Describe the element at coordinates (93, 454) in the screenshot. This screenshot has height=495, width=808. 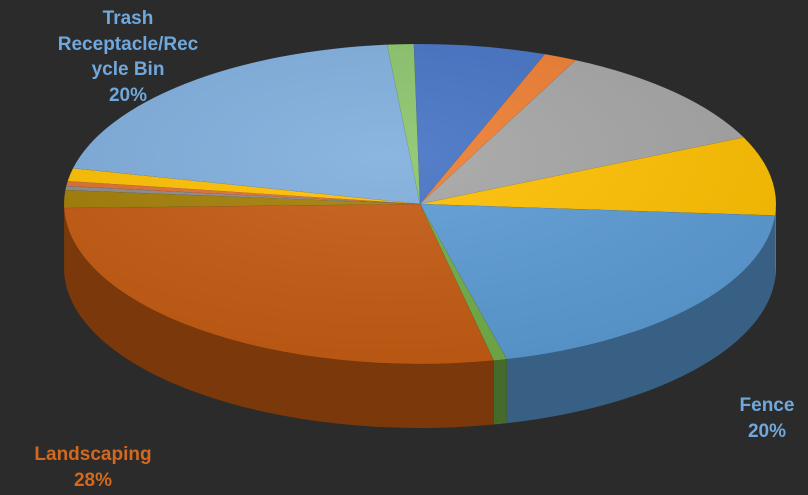
I see `data-label-landscaping-name: Landscaping` at that location.